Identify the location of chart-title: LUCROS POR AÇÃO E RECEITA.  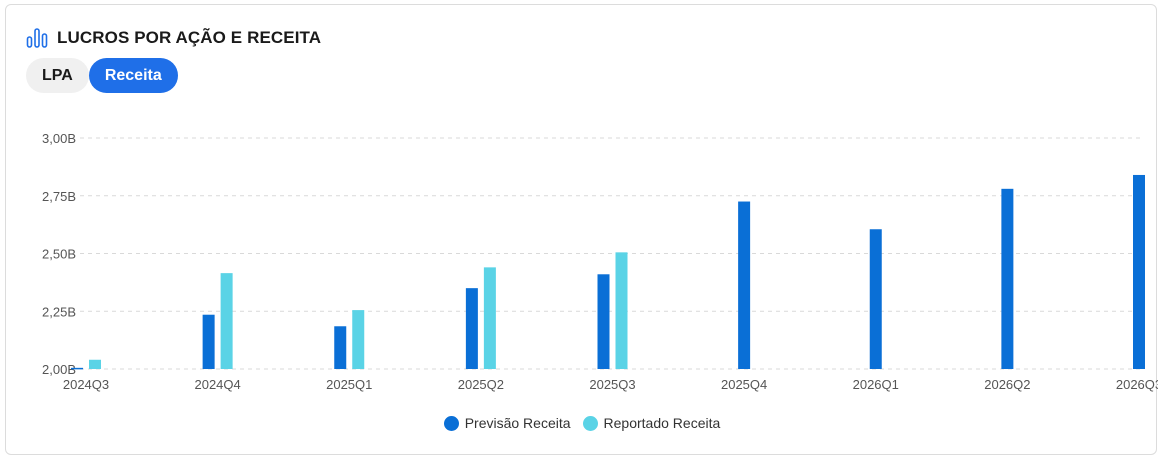
(189, 37).